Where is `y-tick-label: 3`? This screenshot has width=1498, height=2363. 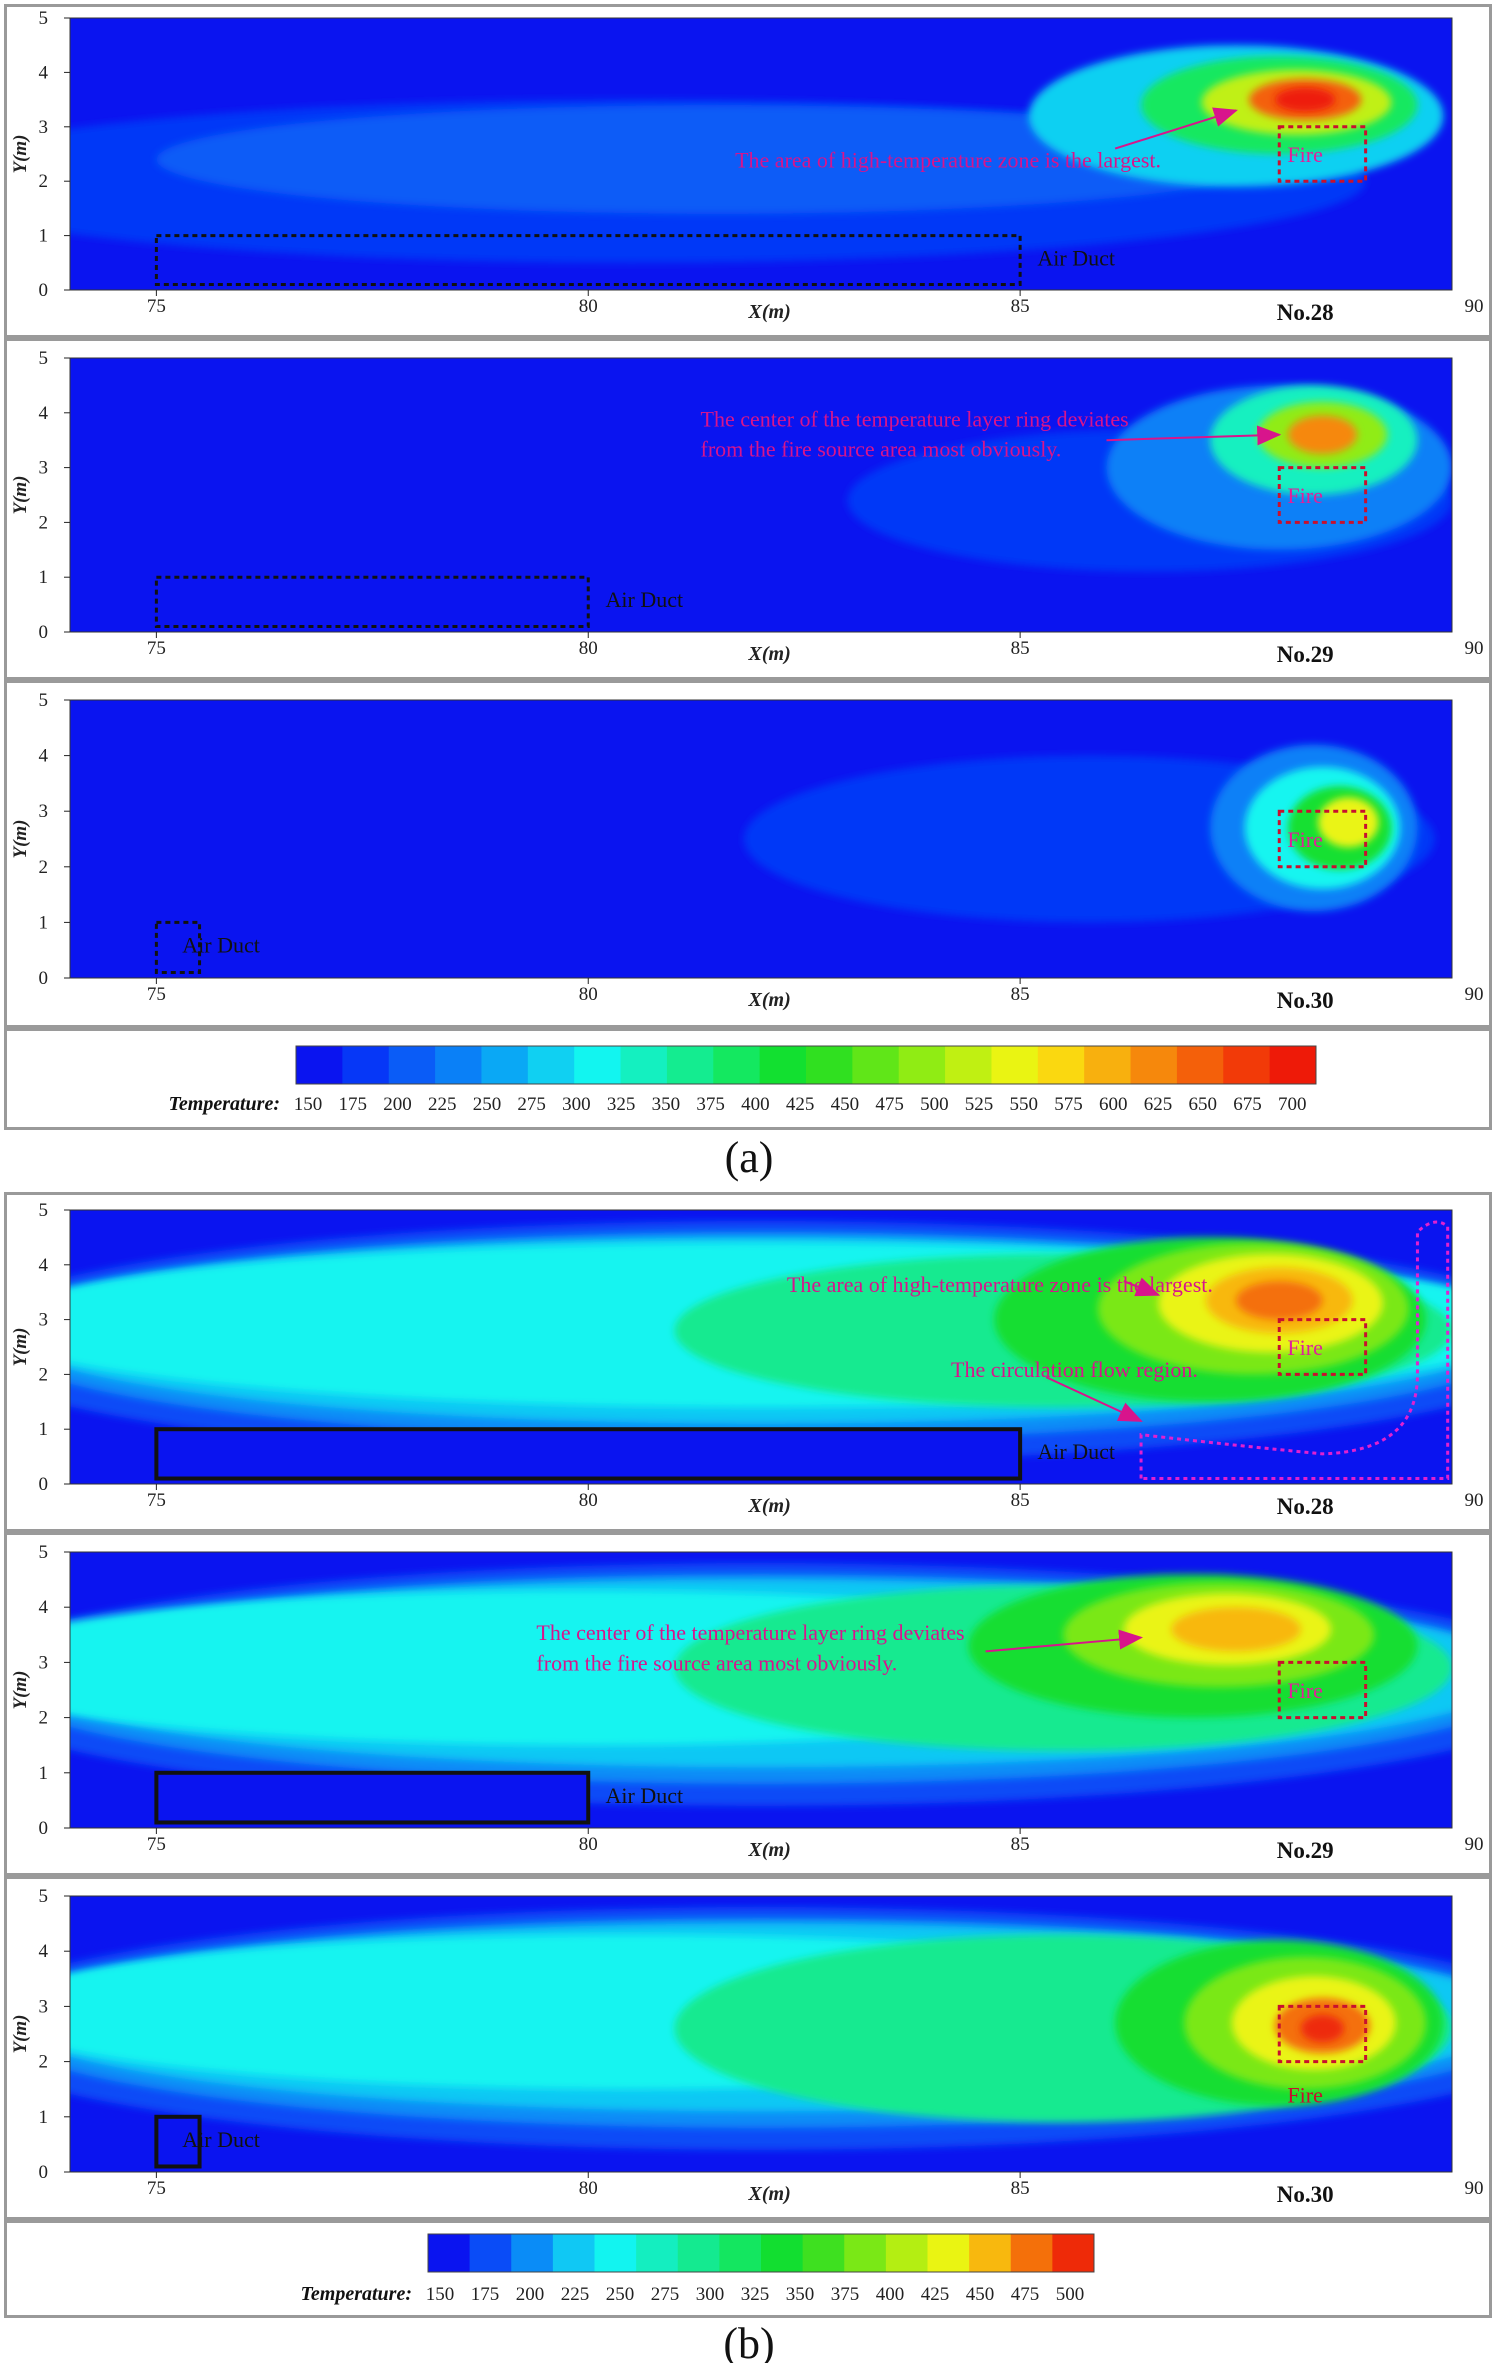 y-tick-label: 3 is located at coordinates (44, 468).